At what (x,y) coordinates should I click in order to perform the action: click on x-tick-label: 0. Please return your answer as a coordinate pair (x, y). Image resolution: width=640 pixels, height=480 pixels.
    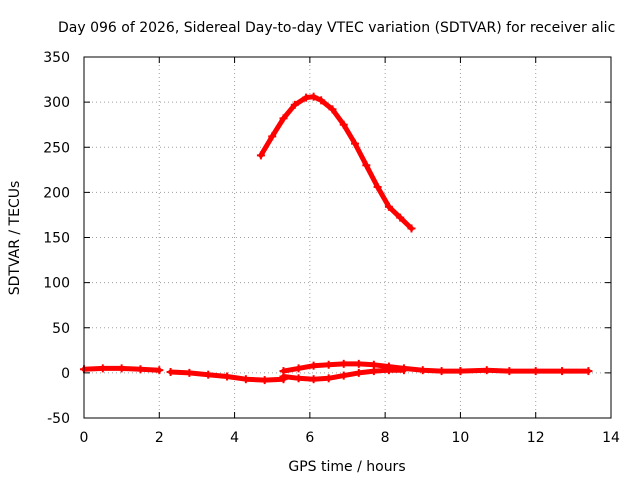
    Looking at the image, I should click on (84, 438).